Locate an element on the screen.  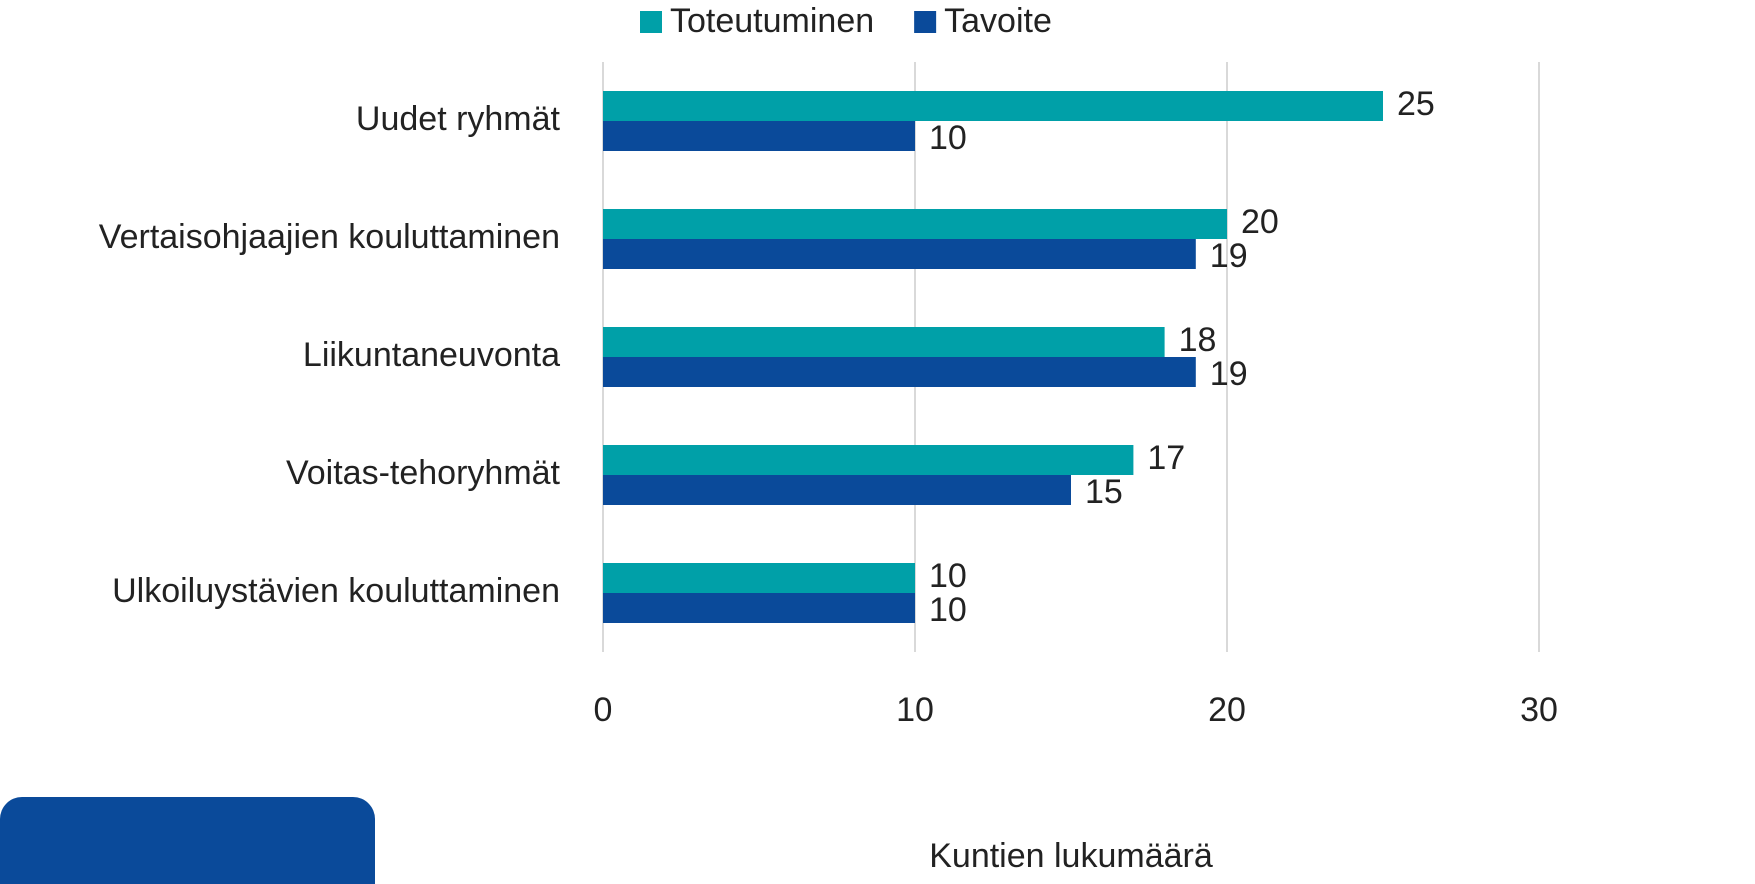
data-label: 25 is located at coordinates (1416, 104).